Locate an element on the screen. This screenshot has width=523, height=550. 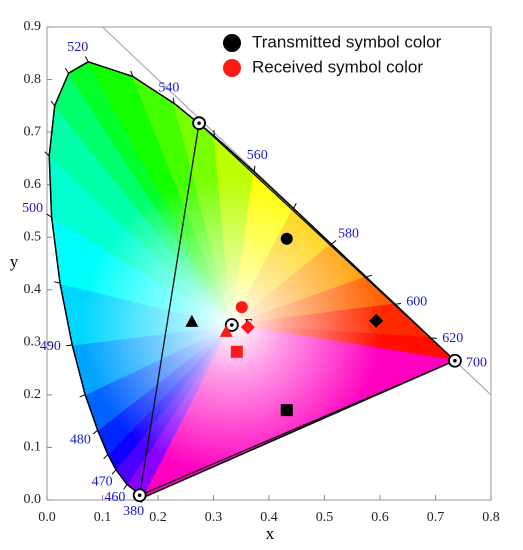
wavelength-label: 490 is located at coordinates (50, 346).